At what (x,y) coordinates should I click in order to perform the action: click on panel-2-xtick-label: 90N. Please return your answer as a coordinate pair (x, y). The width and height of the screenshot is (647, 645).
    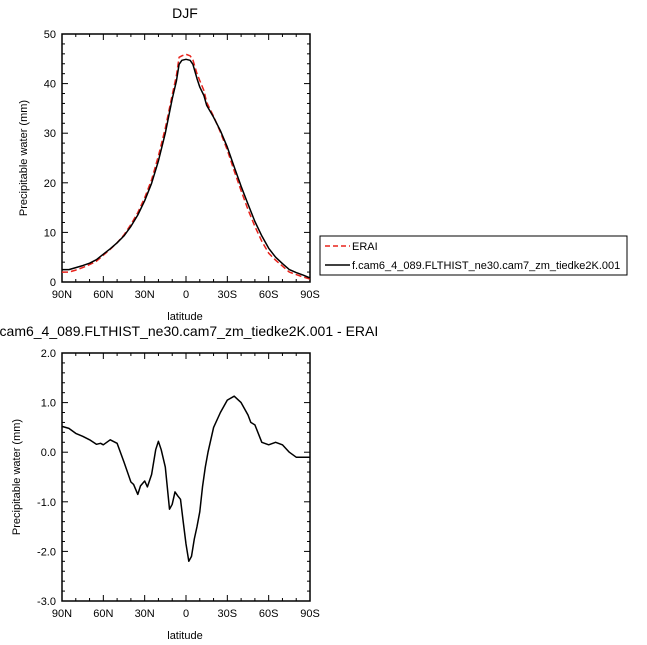
    Looking at the image, I should click on (62, 614).